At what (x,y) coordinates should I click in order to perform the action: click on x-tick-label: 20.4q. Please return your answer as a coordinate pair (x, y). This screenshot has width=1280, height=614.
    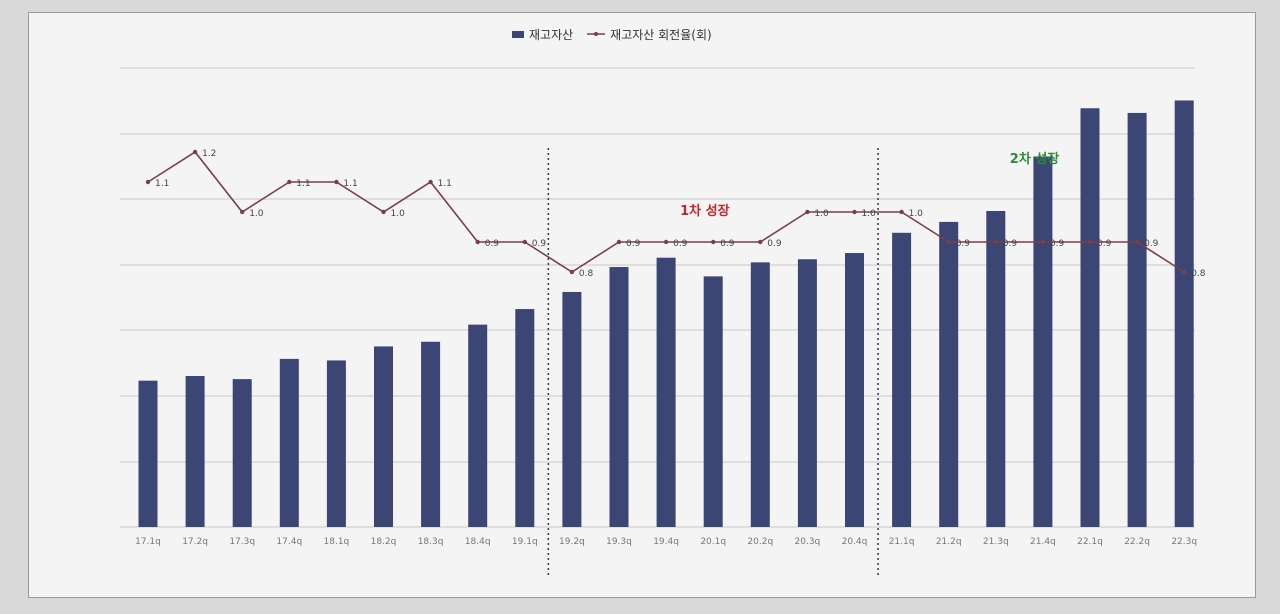
    Looking at the image, I should click on (855, 542).